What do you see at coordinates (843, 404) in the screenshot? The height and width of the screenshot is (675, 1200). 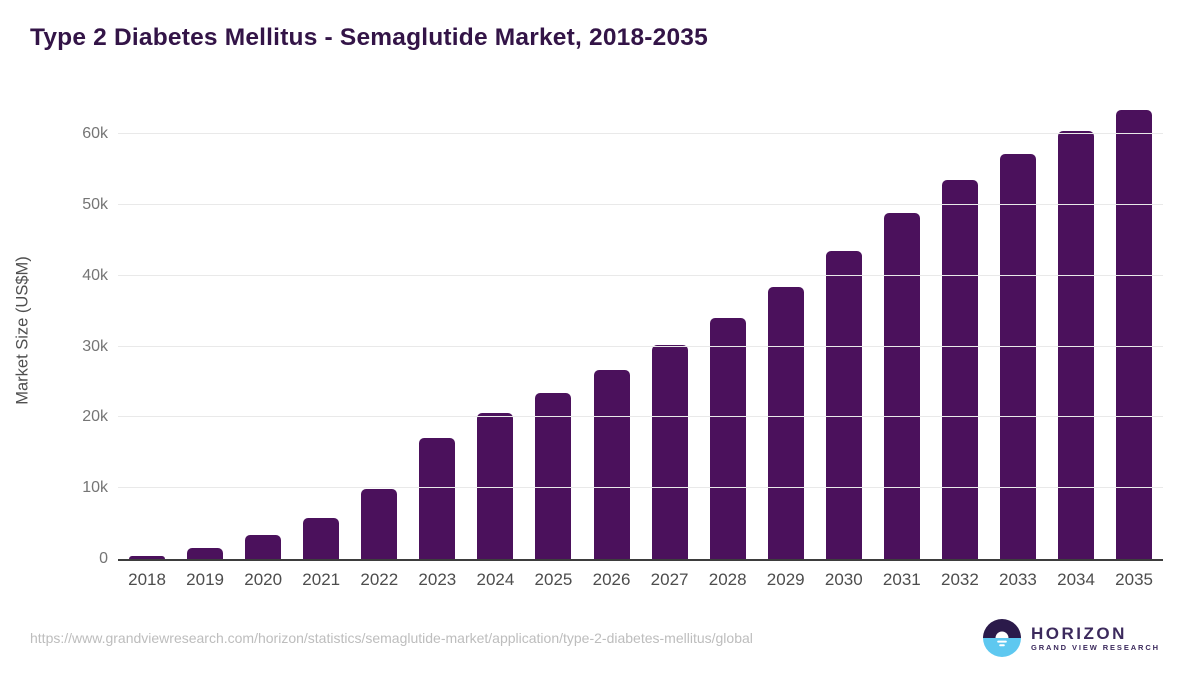 I see `bar-2030` at bounding box center [843, 404].